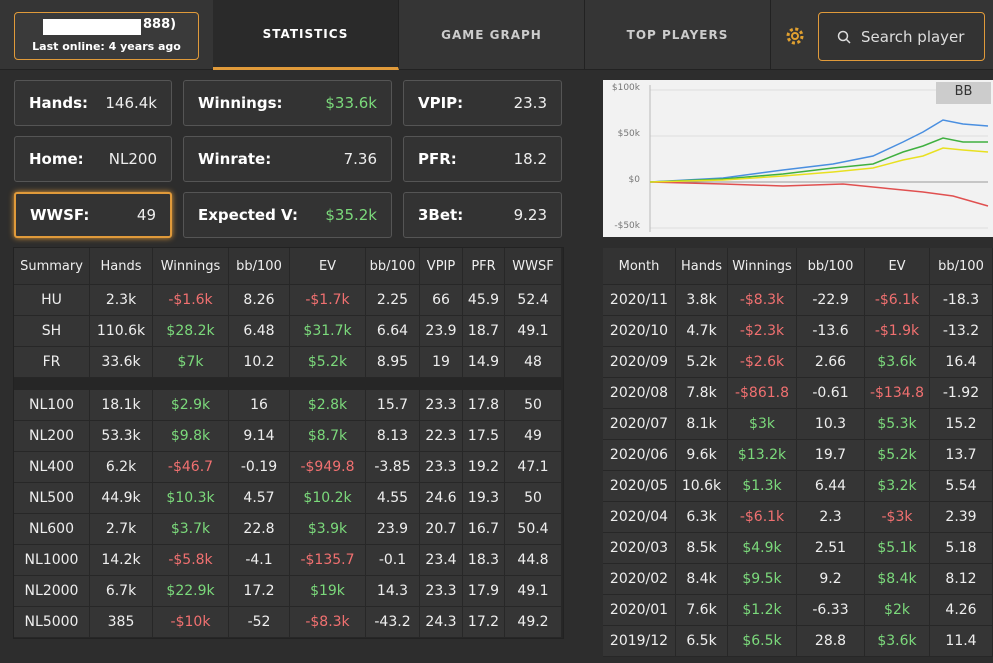 The width and height of the screenshot is (993, 663). Describe the element at coordinates (831, 300) in the screenshot. I see `table-cell: -22.9` at that location.